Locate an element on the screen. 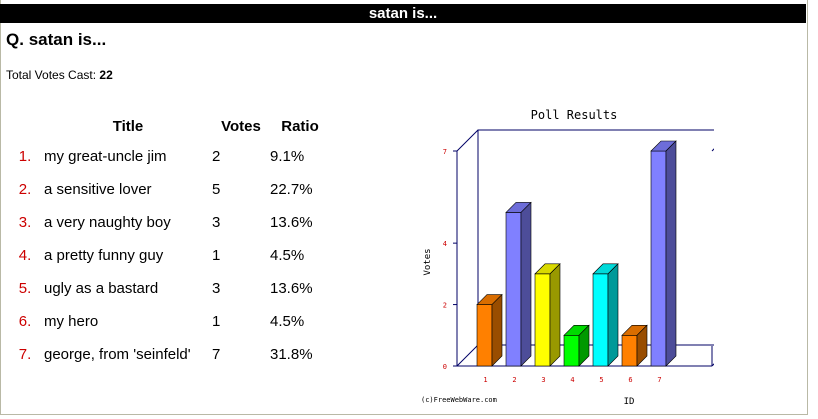 This screenshot has width=818, height=419. row-number: 6. is located at coordinates (25, 321).